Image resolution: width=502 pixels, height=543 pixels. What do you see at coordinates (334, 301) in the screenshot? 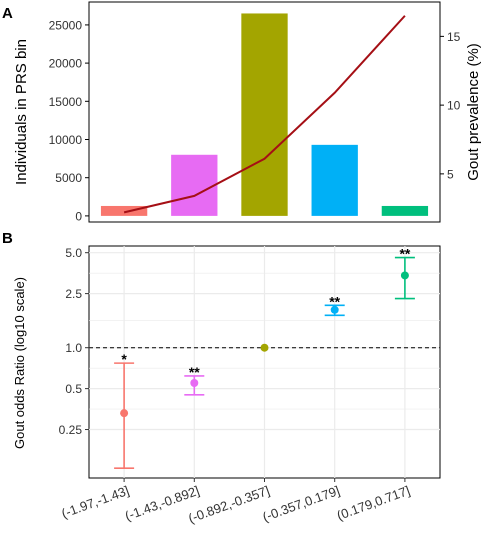
I see `significance-marker-4: **` at bounding box center [334, 301].